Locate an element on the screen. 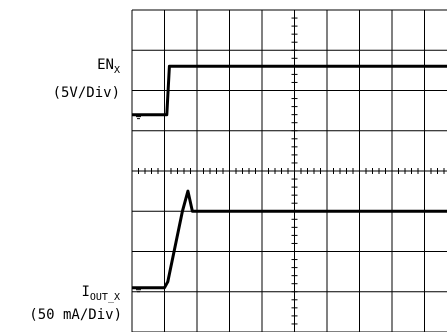  iout-ground-marker is located at coordinates (139, 290).